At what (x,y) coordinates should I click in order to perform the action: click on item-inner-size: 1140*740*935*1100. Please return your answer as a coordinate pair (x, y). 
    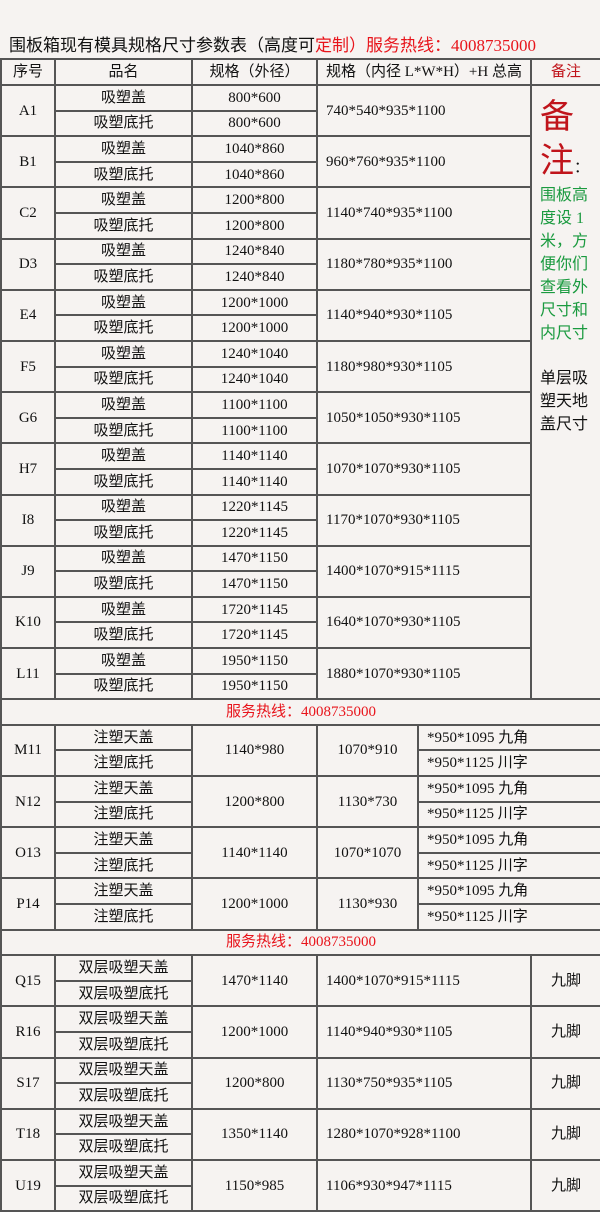
    Looking at the image, I should click on (424, 213).